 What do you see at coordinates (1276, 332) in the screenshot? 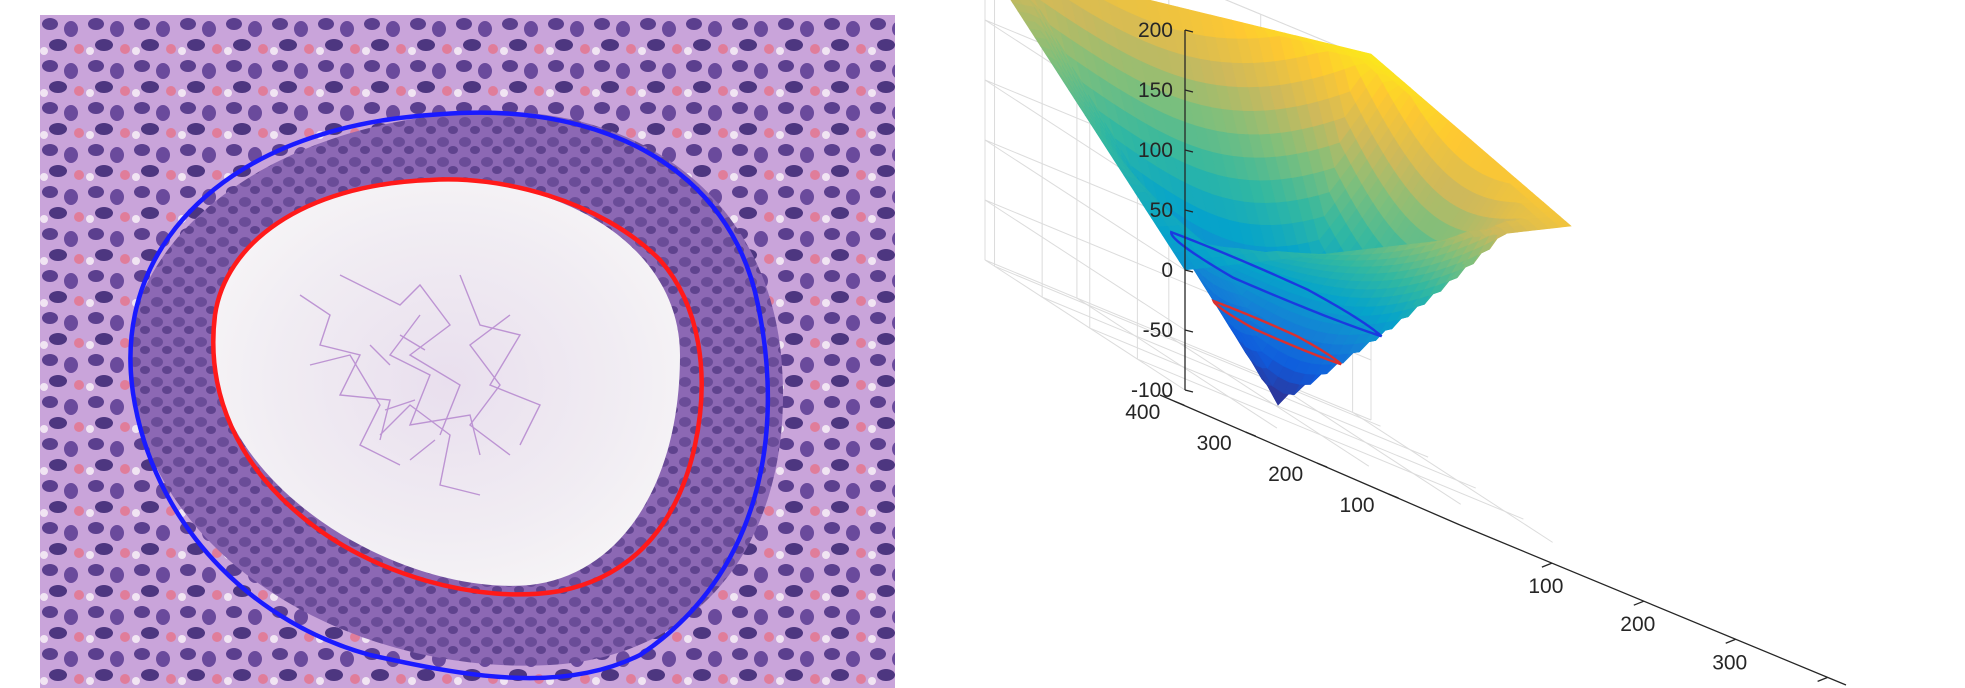
I see `contour-inner` at bounding box center [1276, 332].